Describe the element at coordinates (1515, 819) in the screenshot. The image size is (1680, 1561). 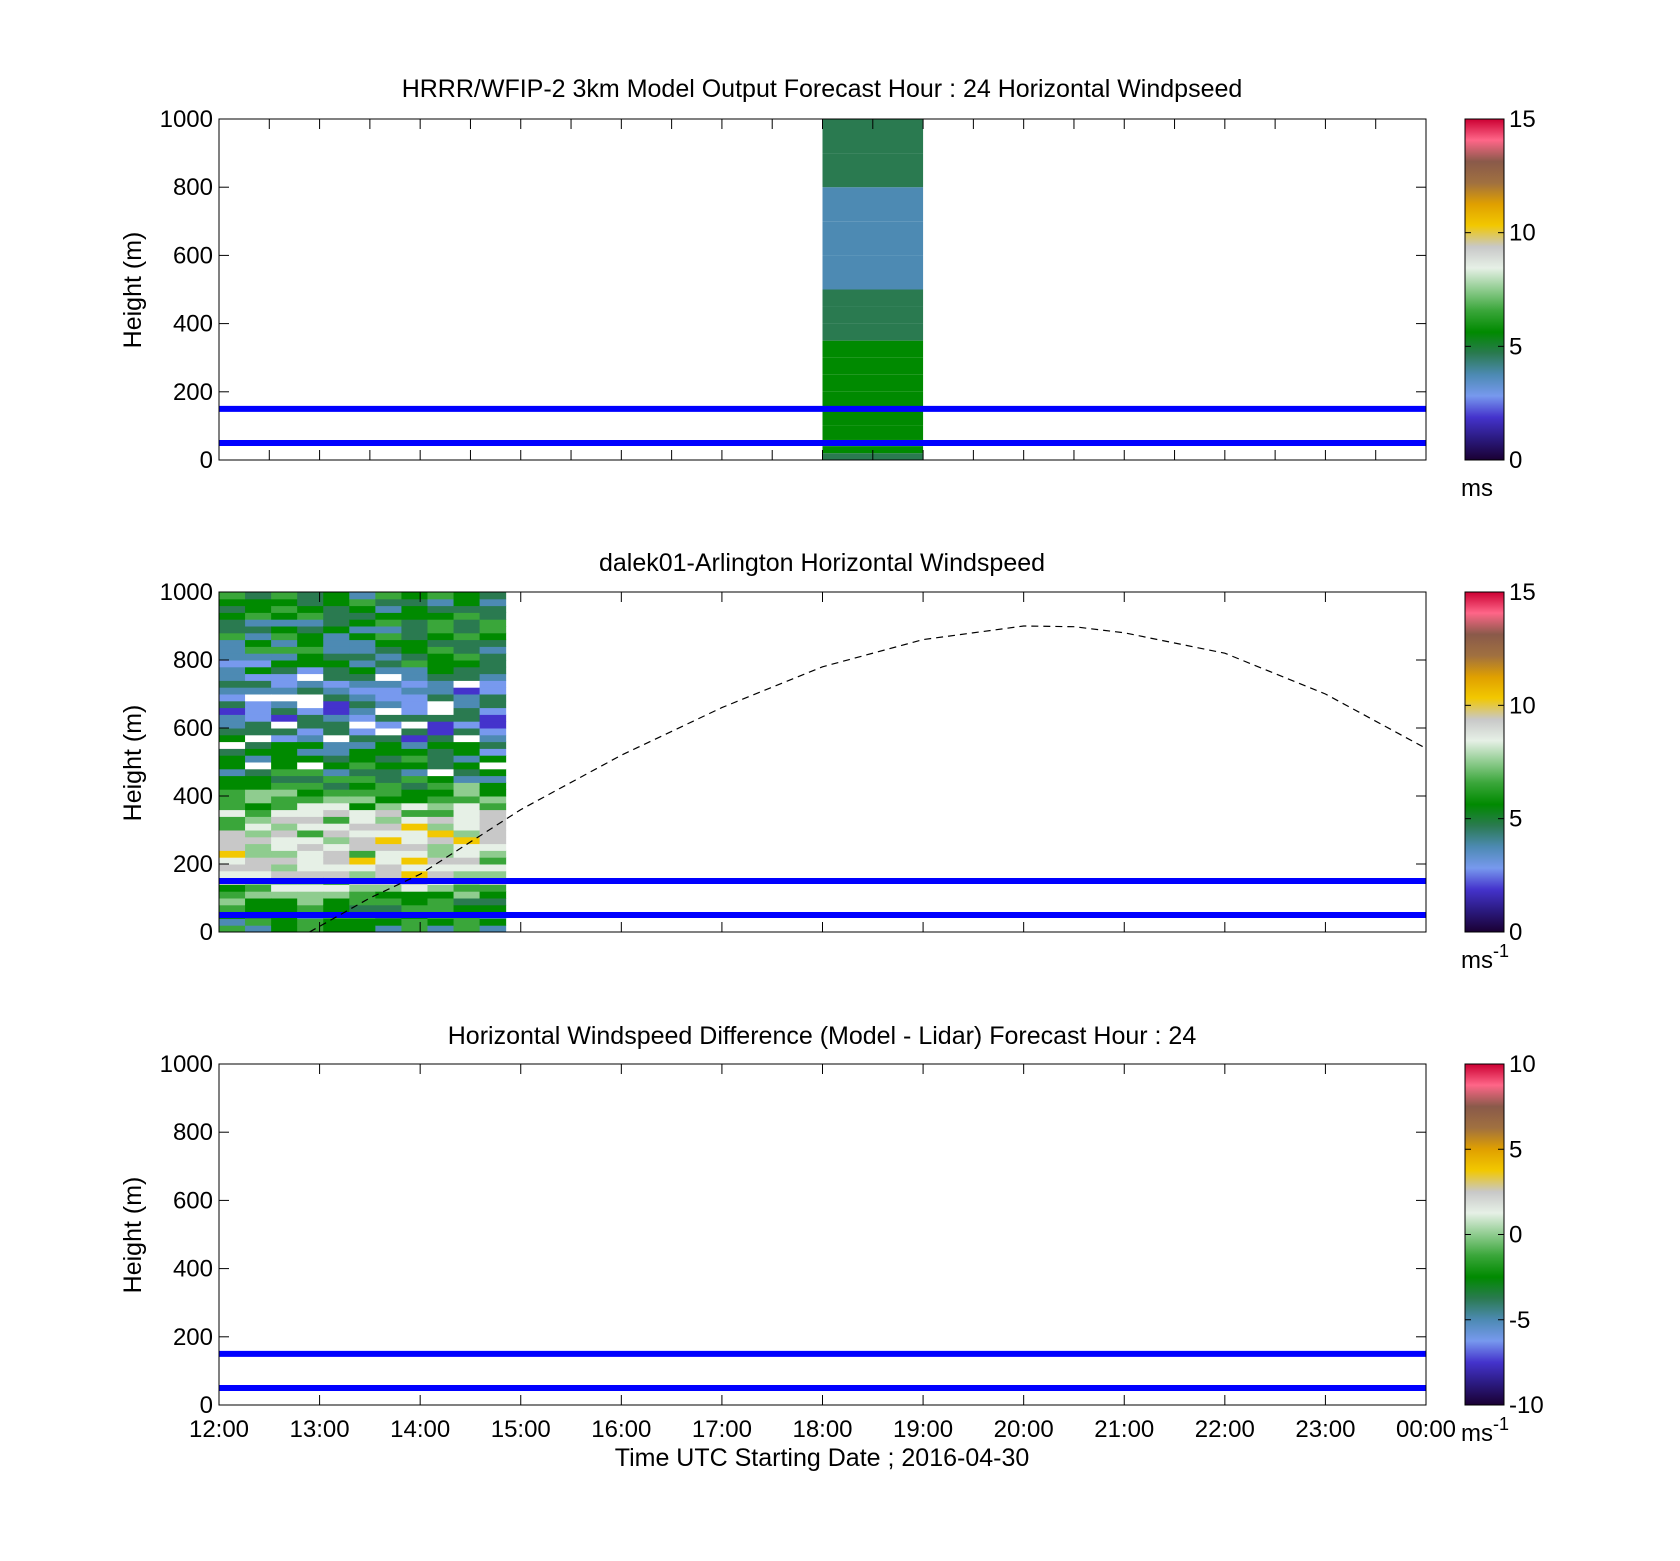
I see `colorbar-tick-label: 5` at that location.